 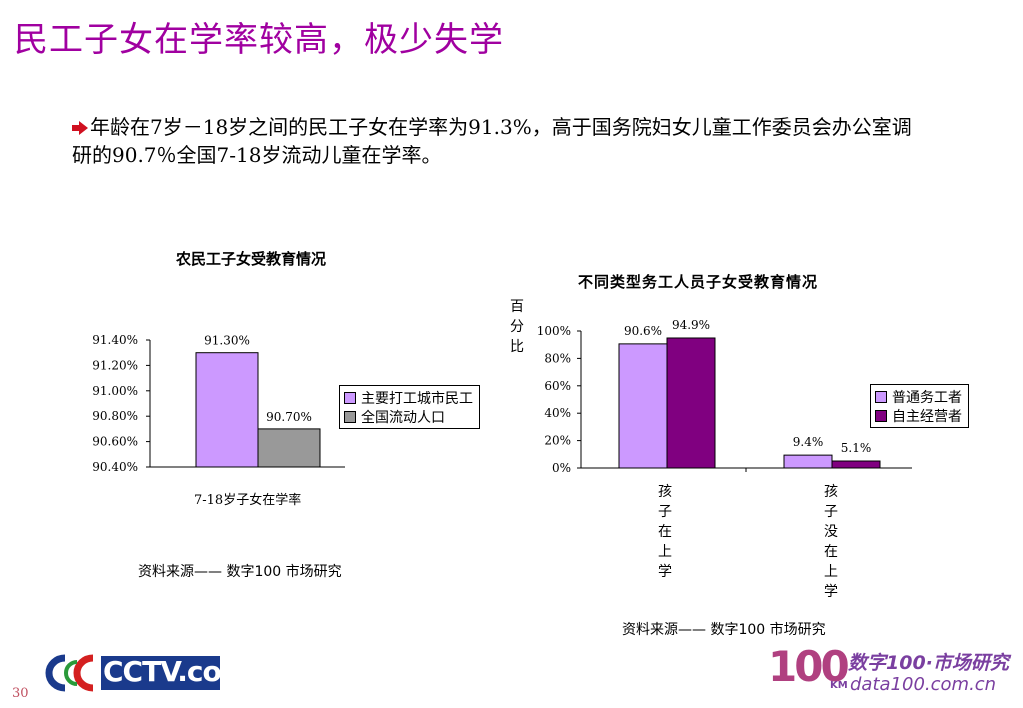 I want to click on y-tick-label: 40%, so click(x=557, y=413).